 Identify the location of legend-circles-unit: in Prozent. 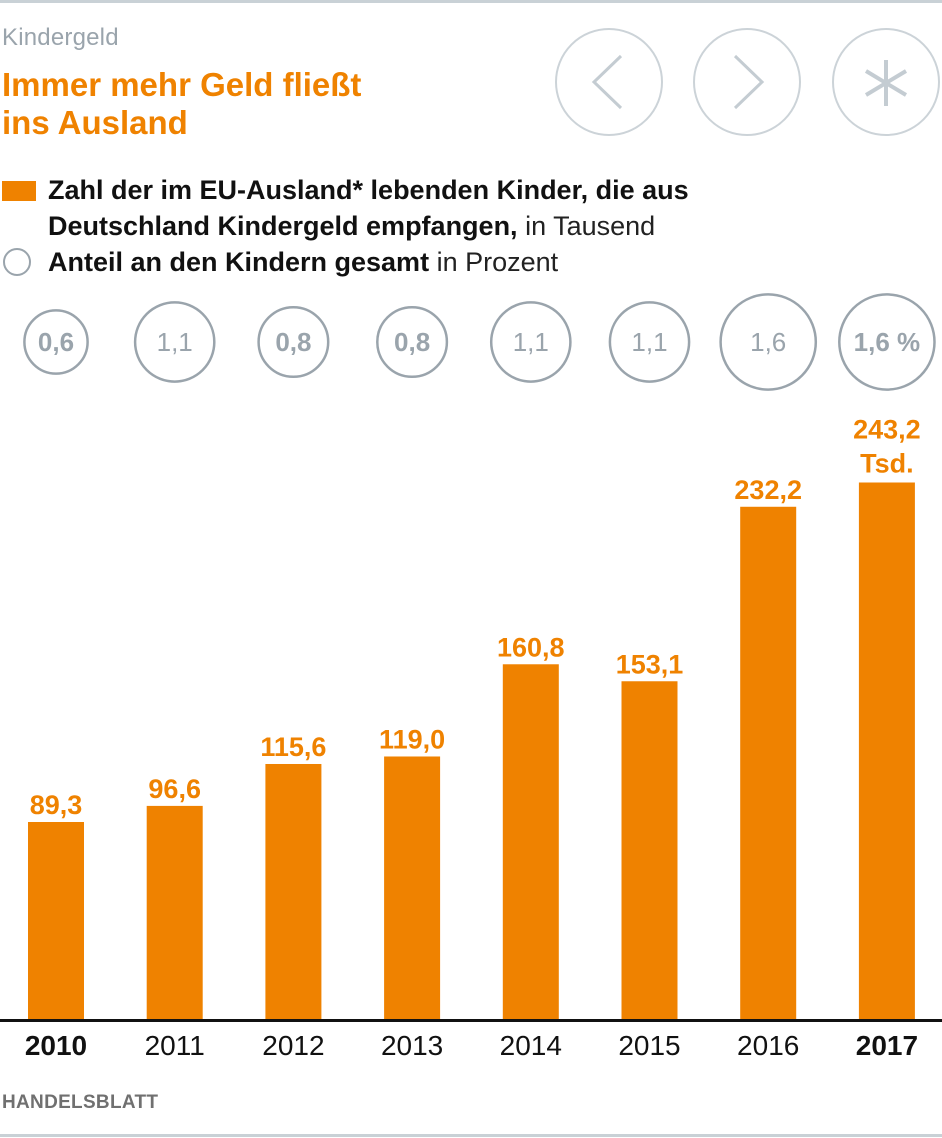
(494, 262).